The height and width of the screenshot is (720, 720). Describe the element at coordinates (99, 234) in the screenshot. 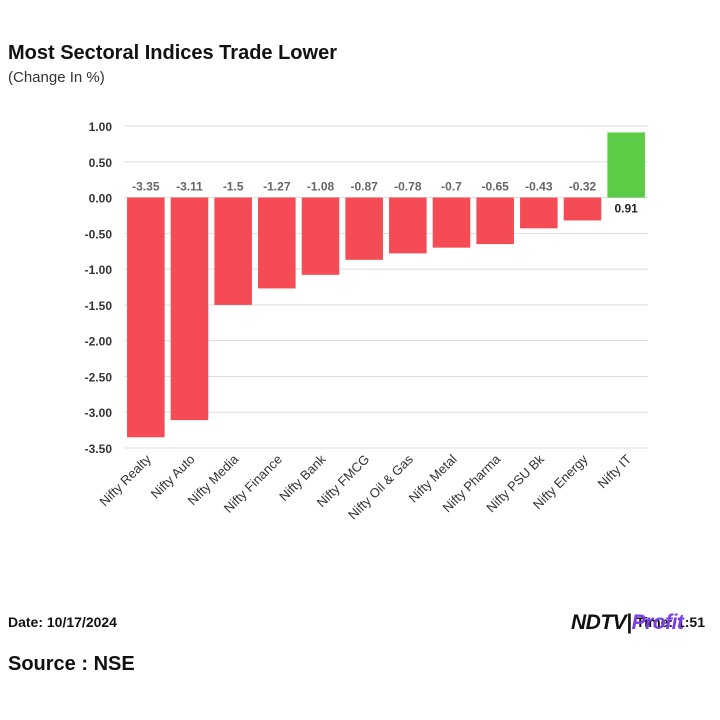

I see `y-tick-label: -0.50` at that location.